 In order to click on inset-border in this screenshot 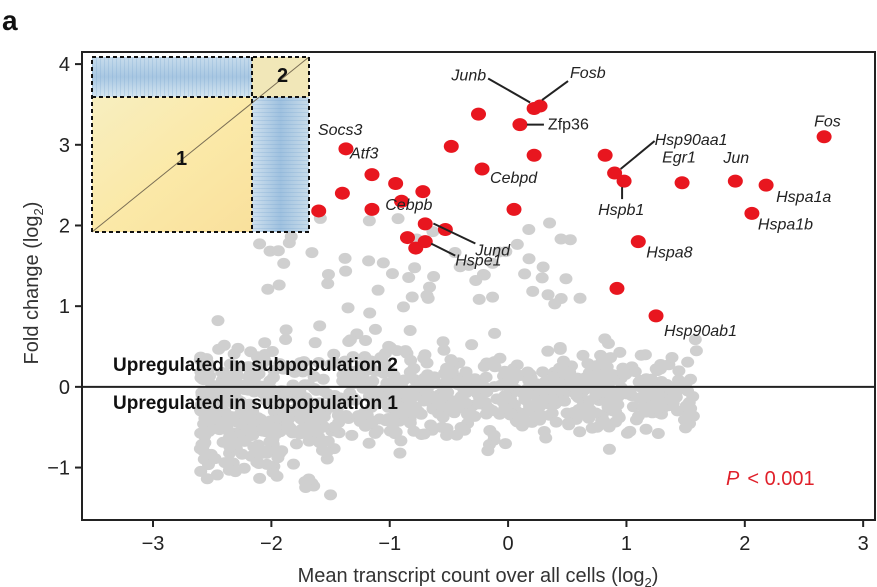, I will do `click(200, 144)`.